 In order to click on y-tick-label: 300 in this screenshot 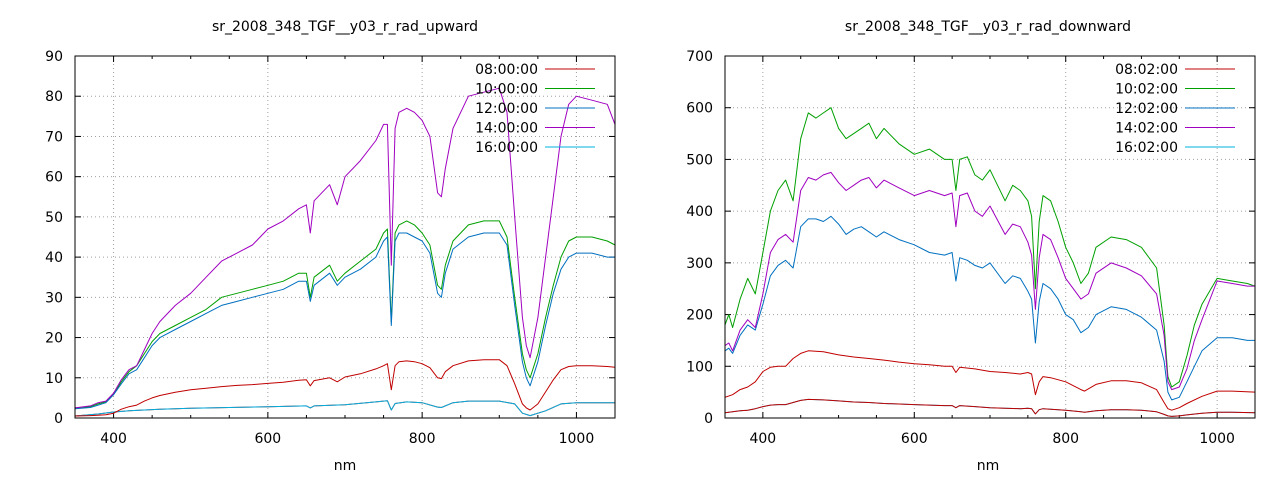, I will do `click(699, 264)`.